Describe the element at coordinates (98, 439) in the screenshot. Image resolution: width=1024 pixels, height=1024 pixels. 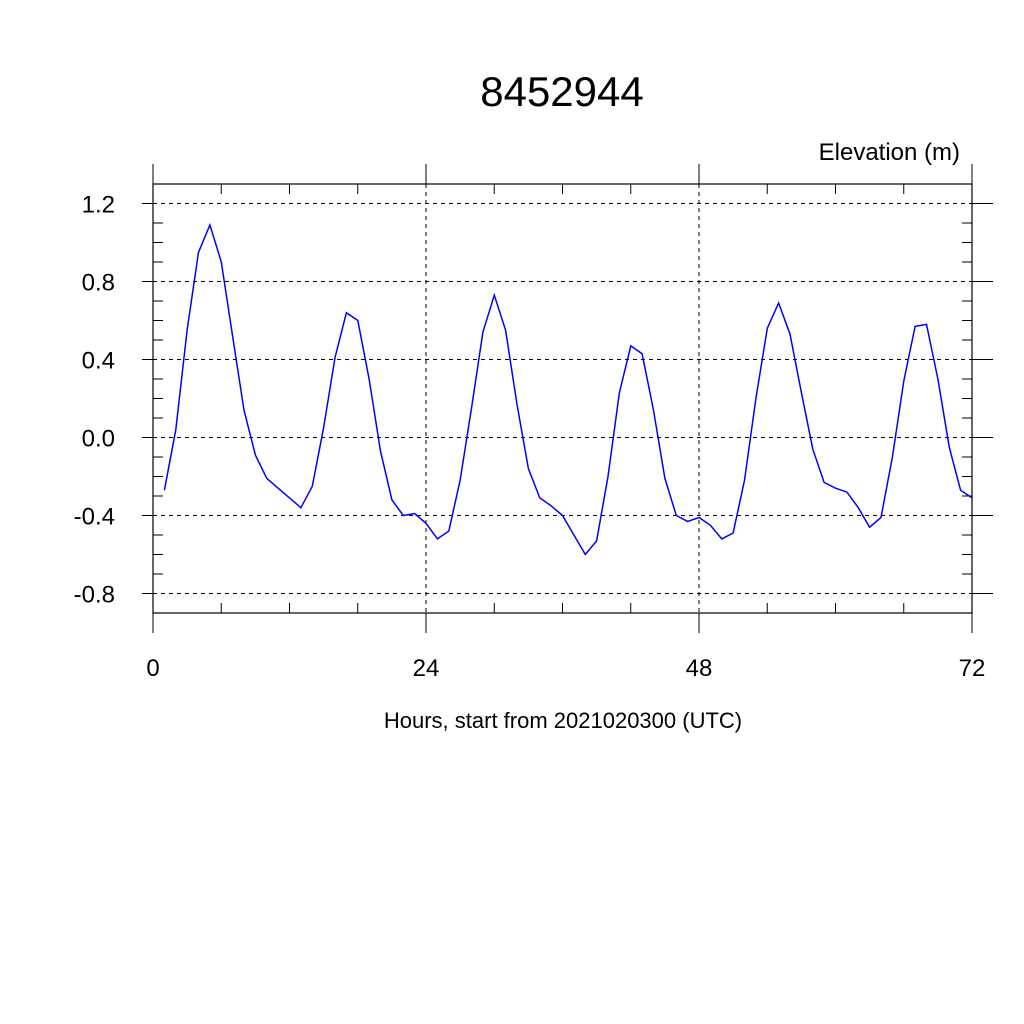
I see `y-tick-label: 0.0` at that location.